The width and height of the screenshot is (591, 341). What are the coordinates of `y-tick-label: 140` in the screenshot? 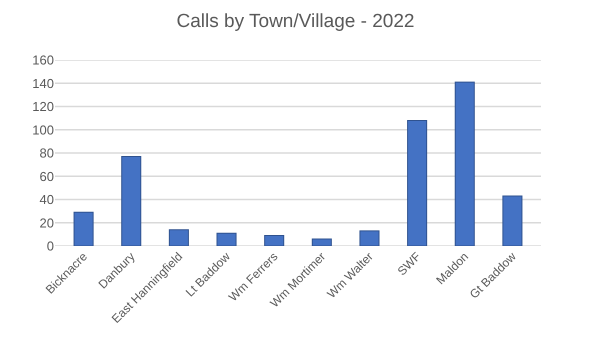 It's located at (43, 83).